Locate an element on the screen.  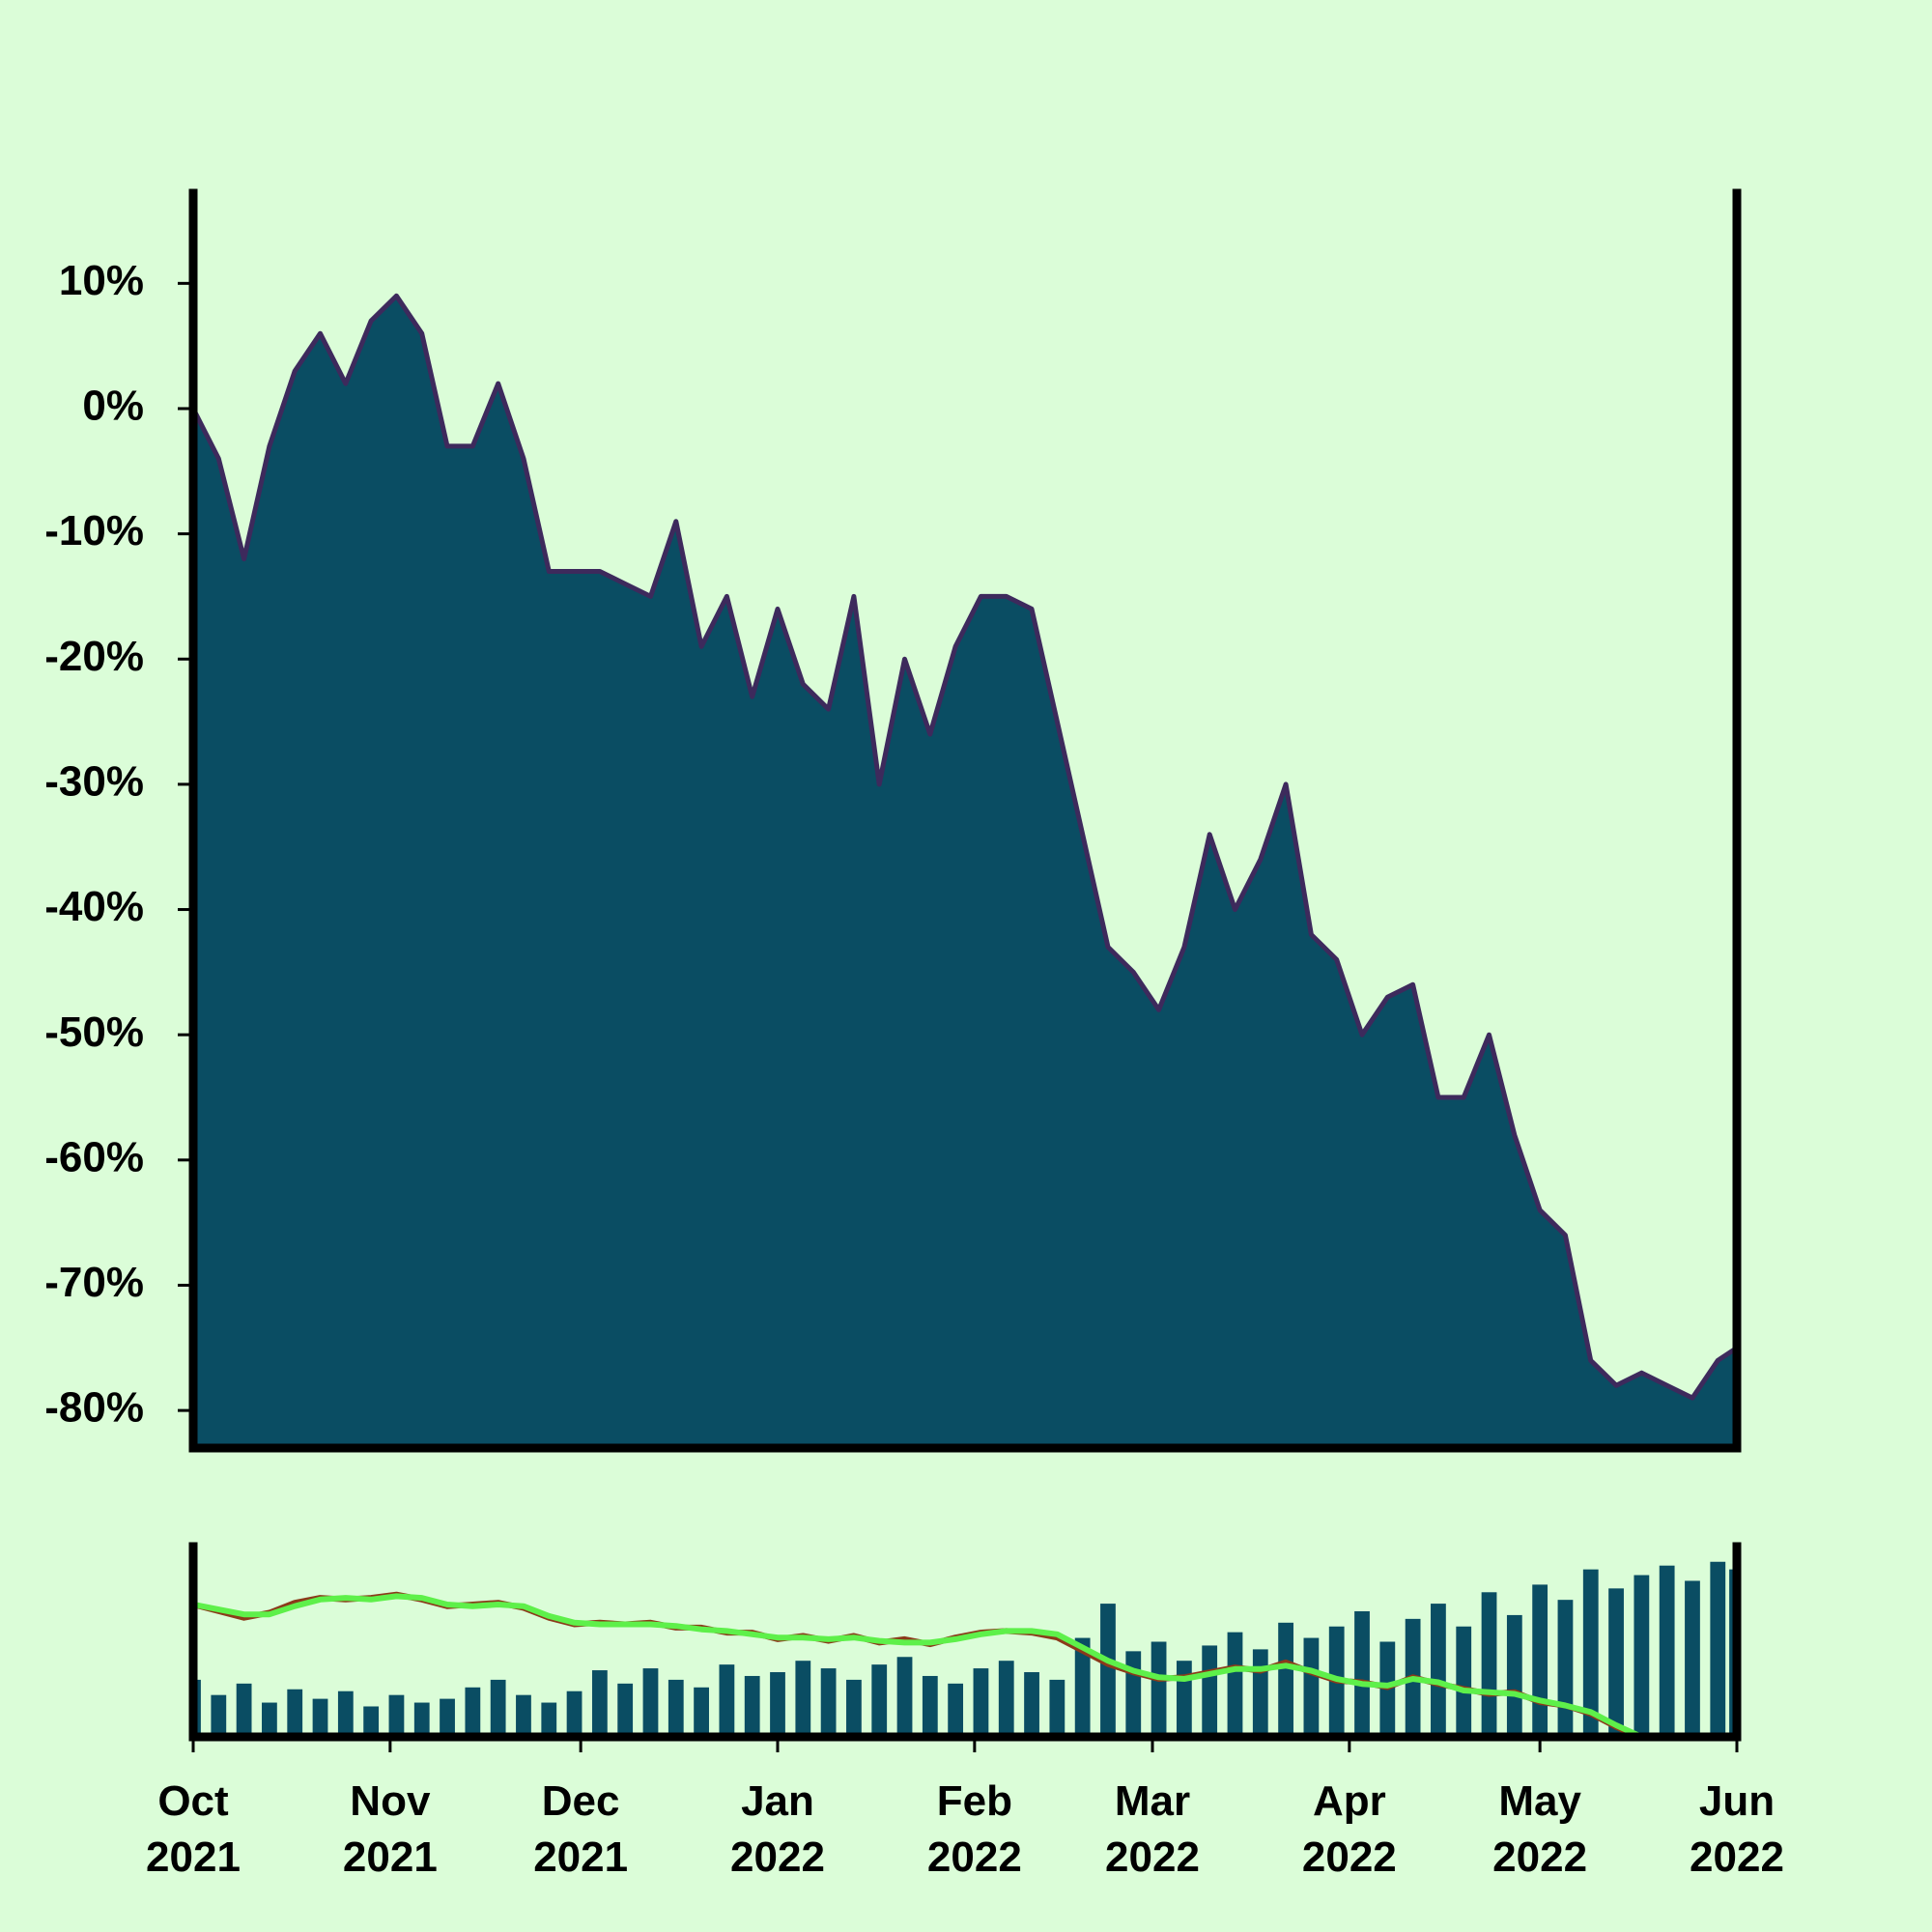
x-tick-label: Jun 2022 is located at coordinates (1737, 1829).